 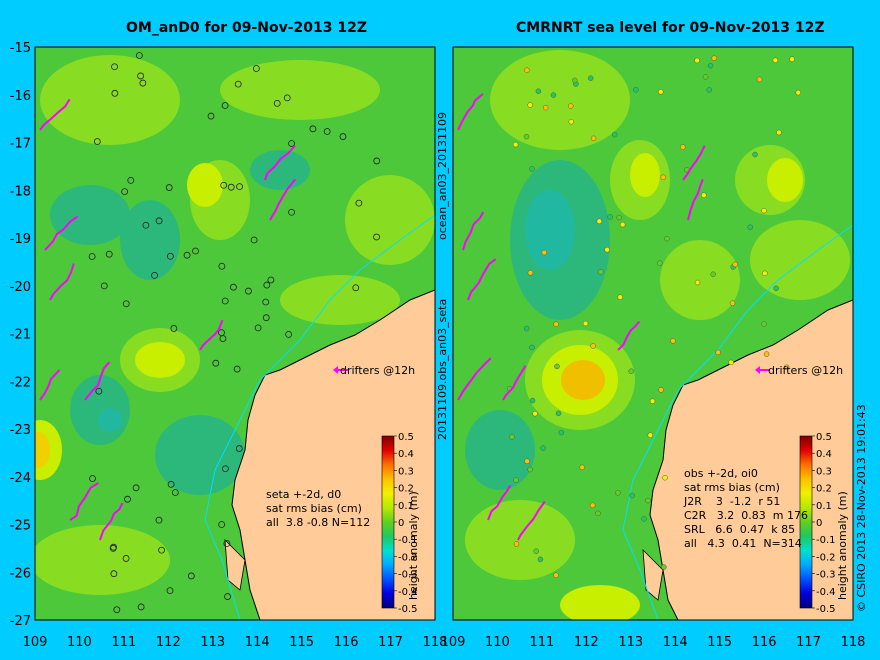 I want to click on left-x-tick-label: 112, so click(x=168, y=642).